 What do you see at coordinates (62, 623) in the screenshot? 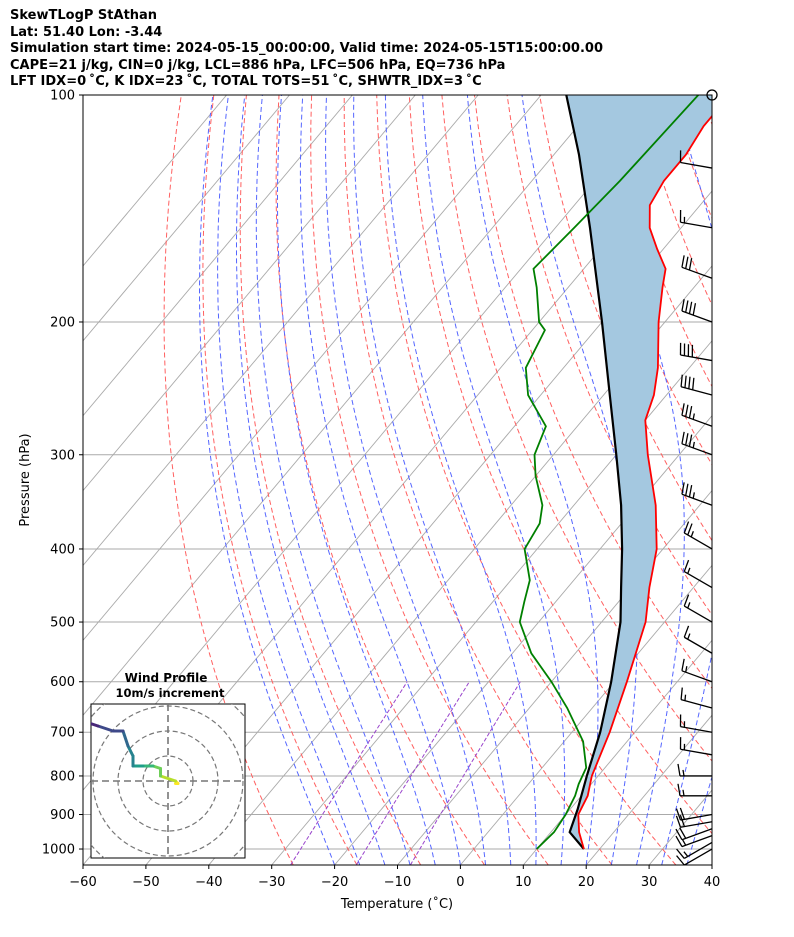
I see `y-tick-label: 500` at bounding box center [62, 623].